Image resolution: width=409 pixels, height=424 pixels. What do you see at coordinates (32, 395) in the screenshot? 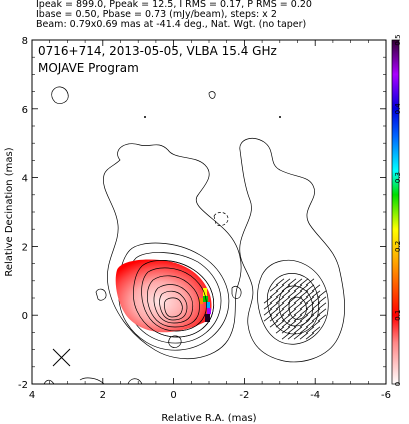
I see `x-tick-label: 4` at bounding box center [32, 395].